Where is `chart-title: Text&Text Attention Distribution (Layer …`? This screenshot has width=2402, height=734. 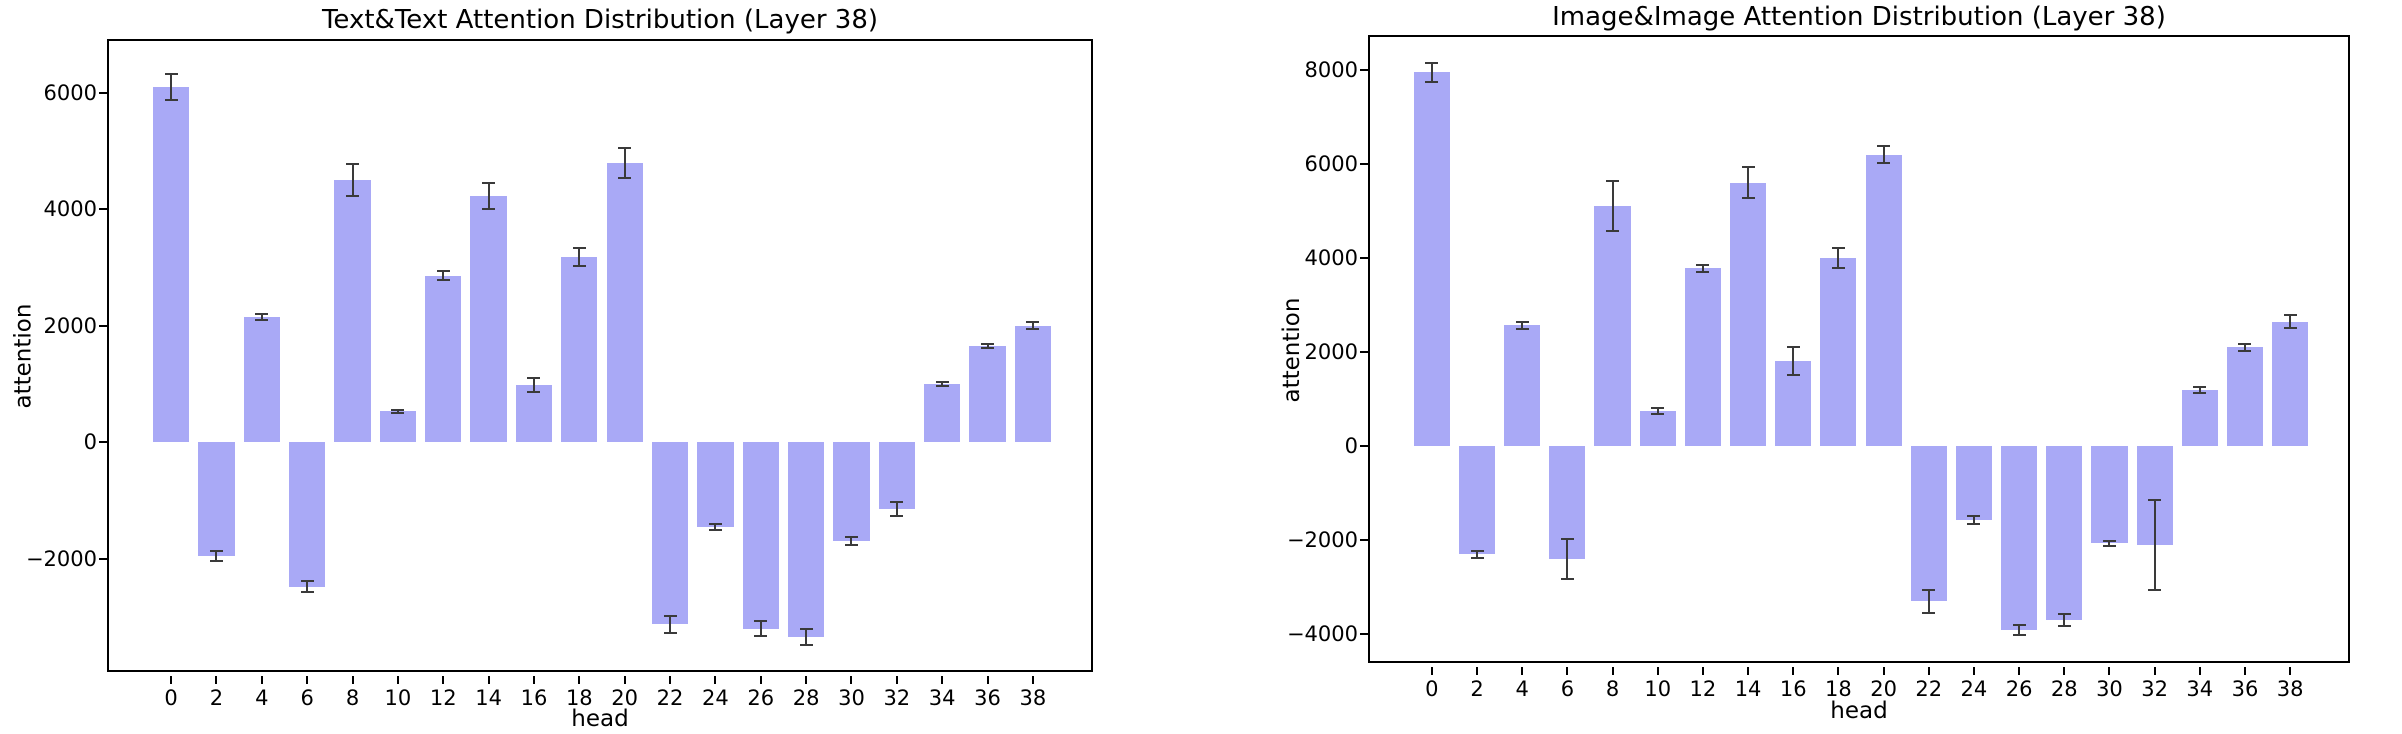 chart-title: Text&Text Attention Distribution (Layer … is located at coordinates (600, 20).